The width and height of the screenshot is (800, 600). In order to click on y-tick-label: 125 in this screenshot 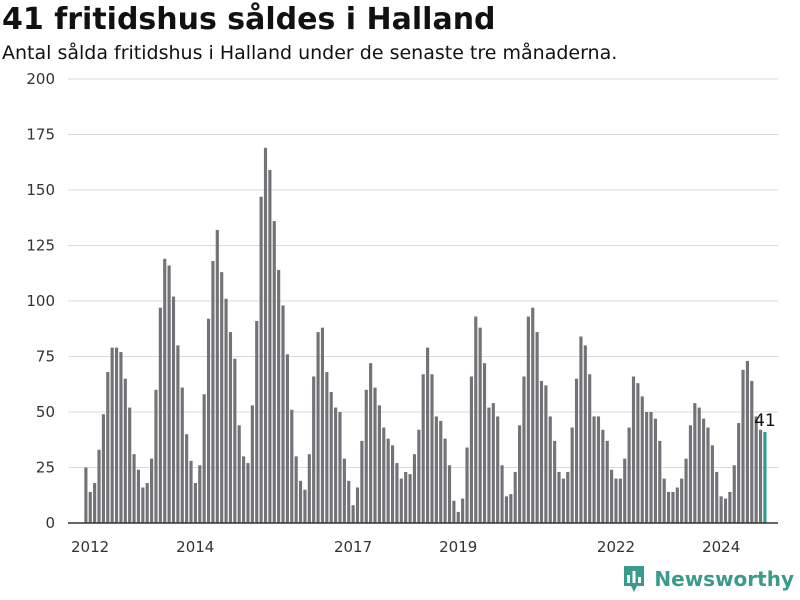, I will do `click(40, 246)`.